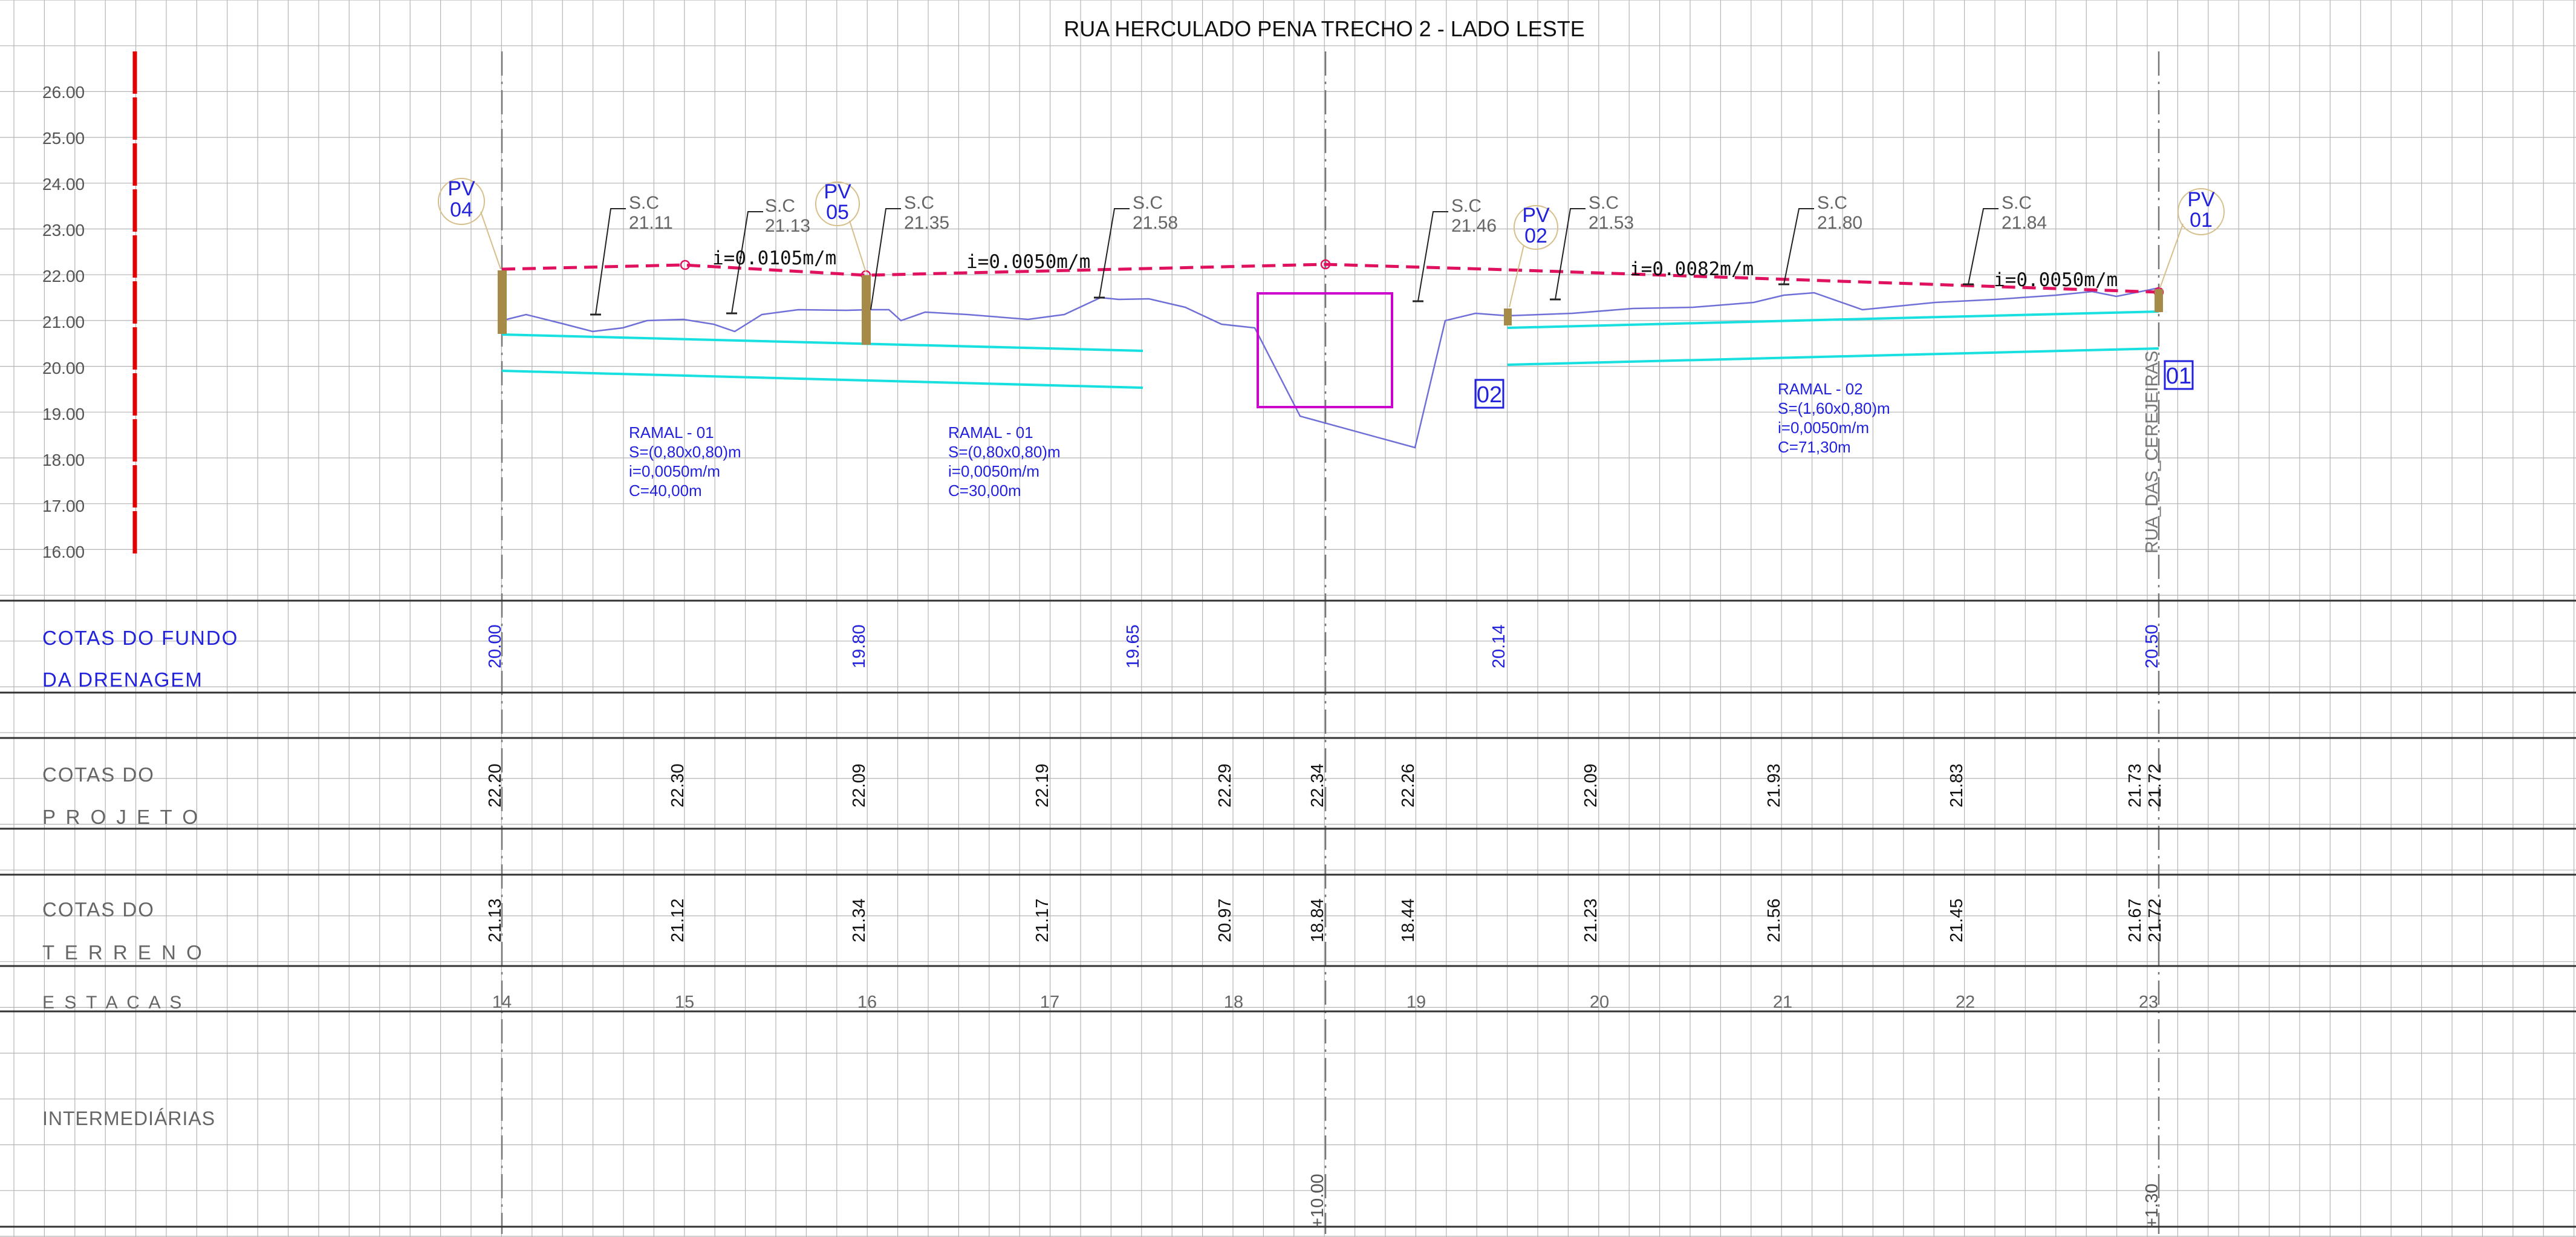  What do you see at coordinates (461, 188) in the screenshot?
I see `pv-label-top: PV` at bounding box center [461, 188].